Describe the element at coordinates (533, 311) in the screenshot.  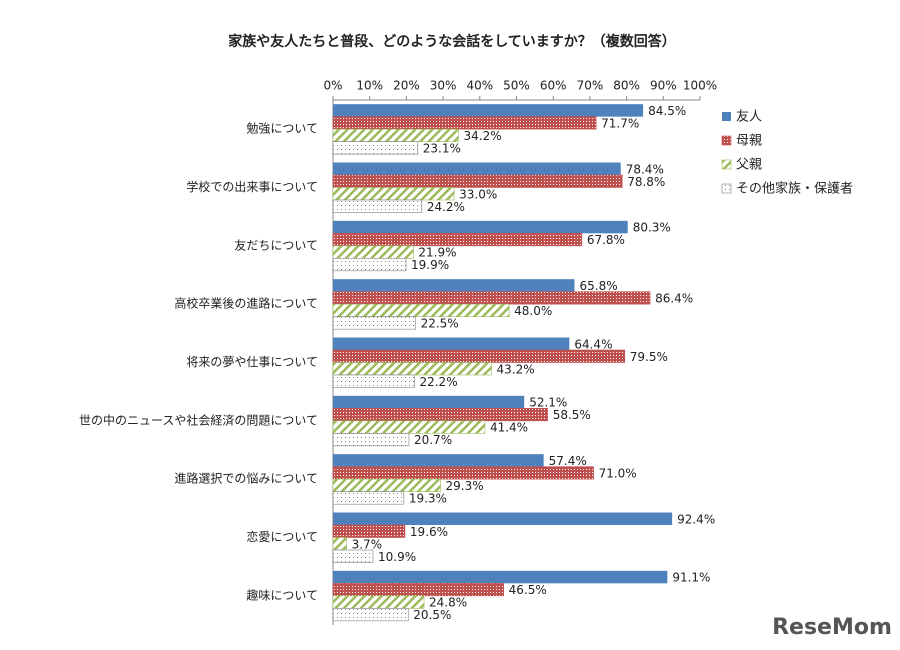
I see `value-label: 48.0%` at that location.